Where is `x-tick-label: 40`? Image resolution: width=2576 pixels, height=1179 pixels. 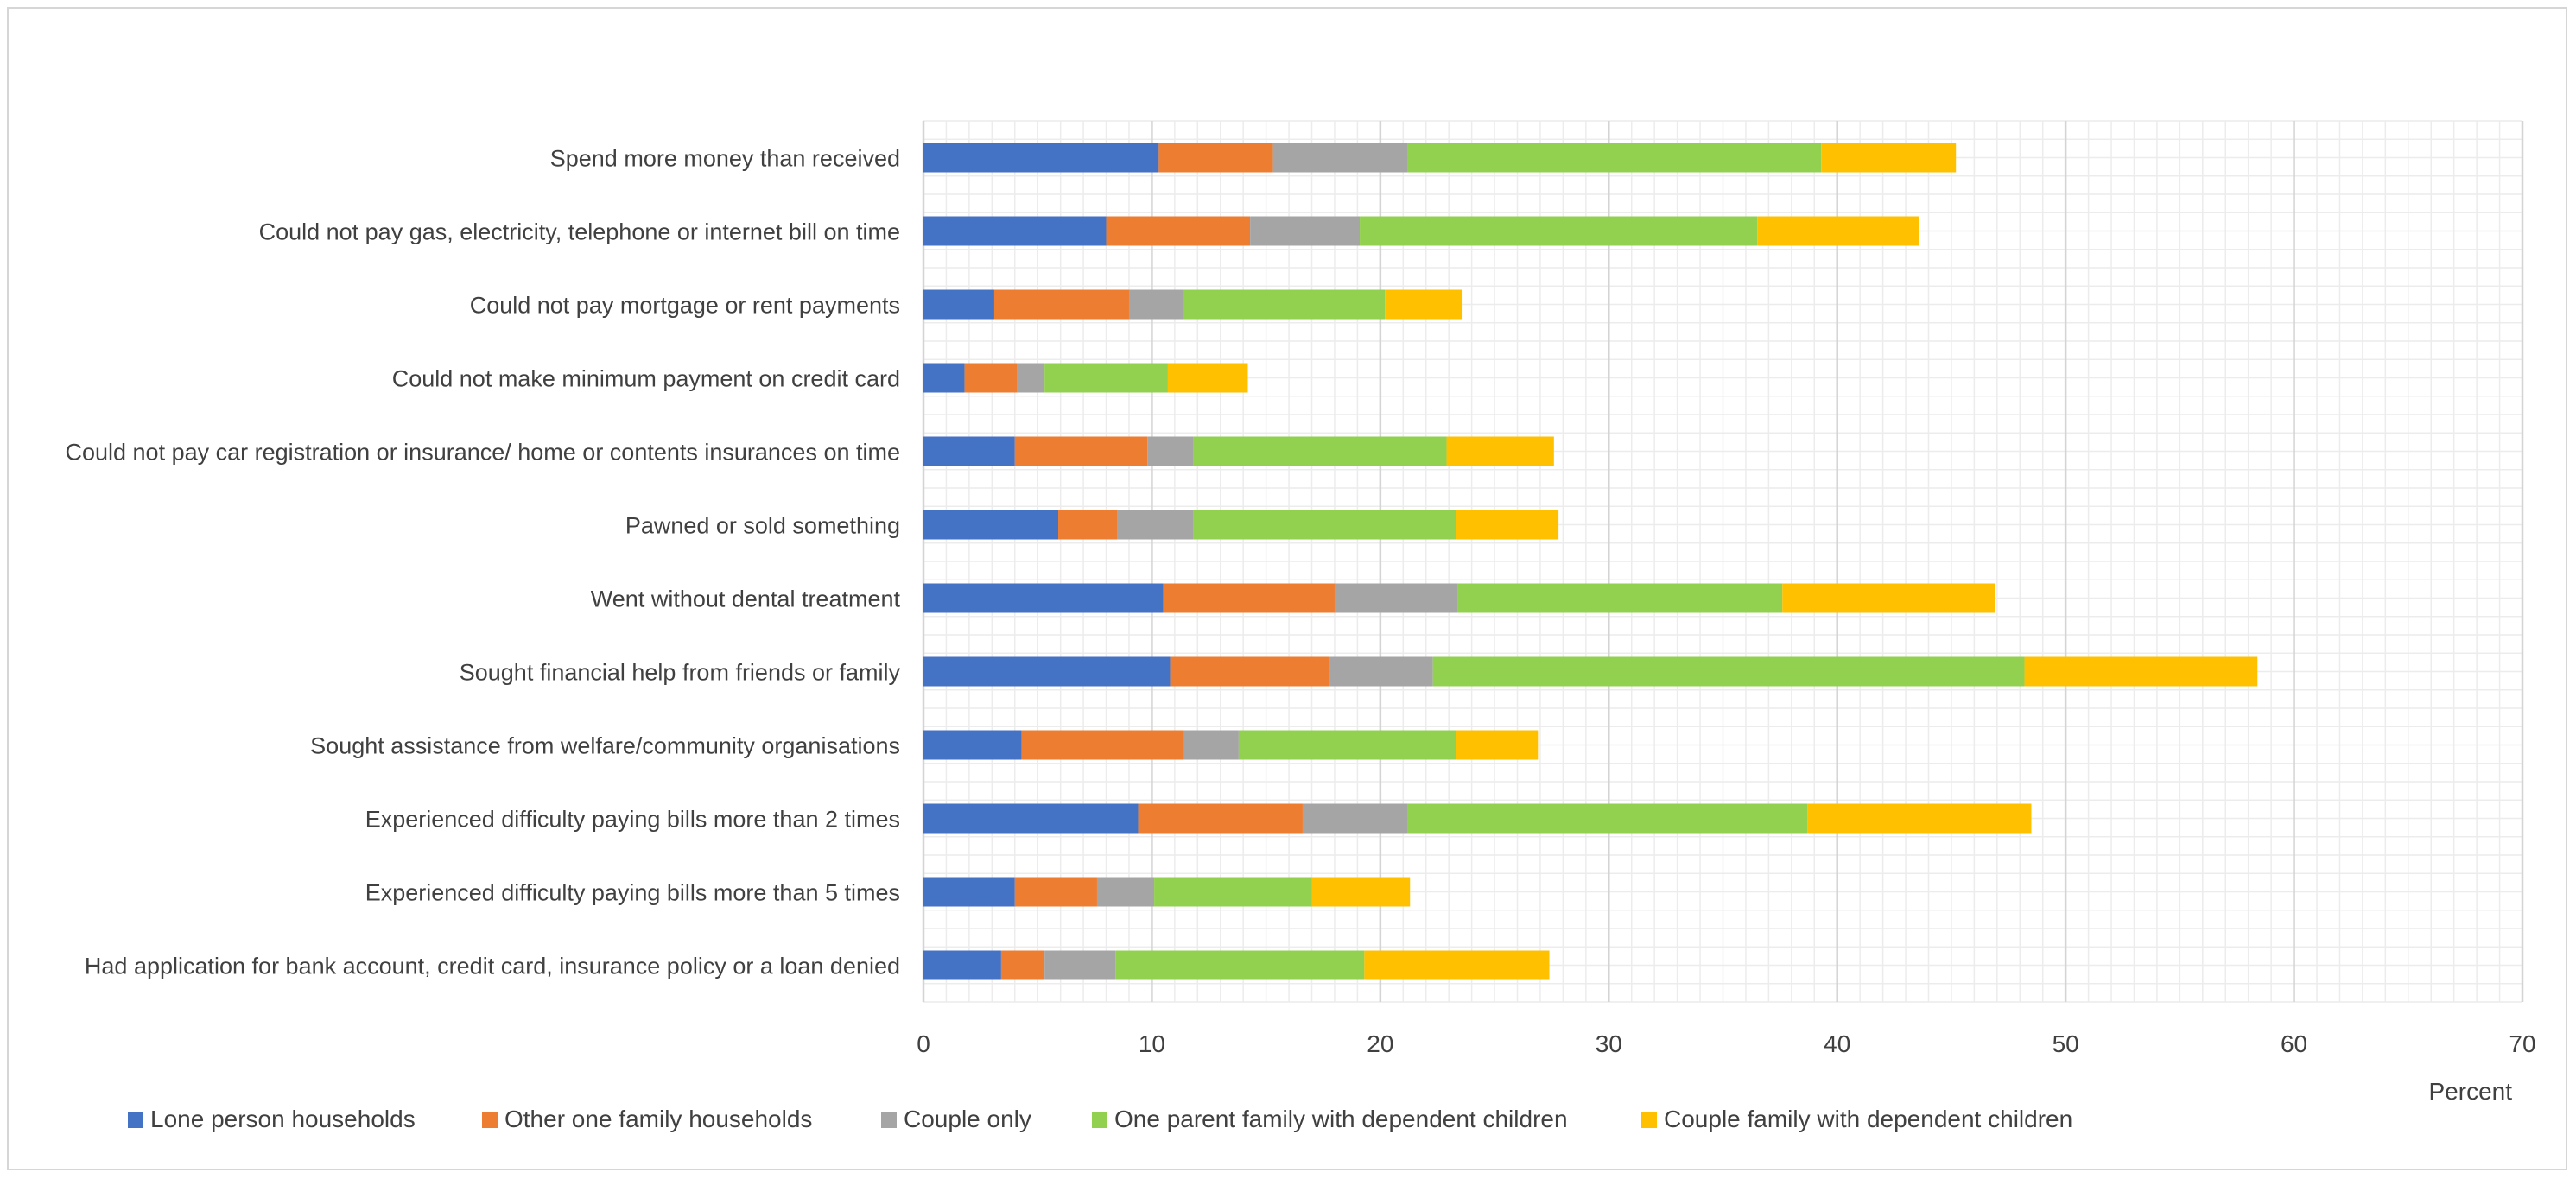 x-tick-label: 40 is located at coordinates (1837, 1043).